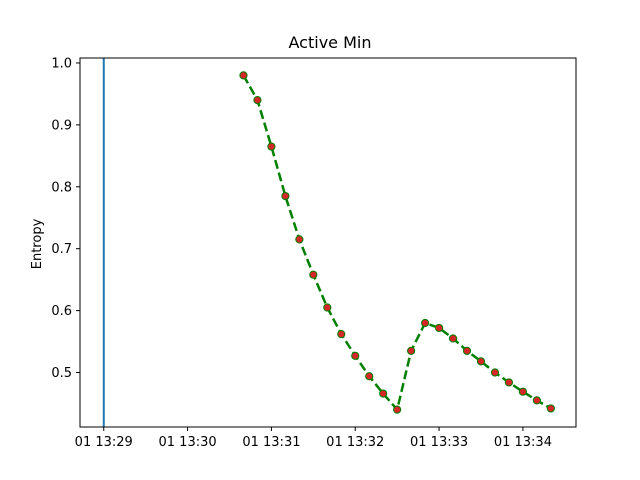 This screenshot has height=480, width=640. Describe the element at coordinates (61, 311) in the screenshot. I see `y-tick-label: 0.6` at that location.